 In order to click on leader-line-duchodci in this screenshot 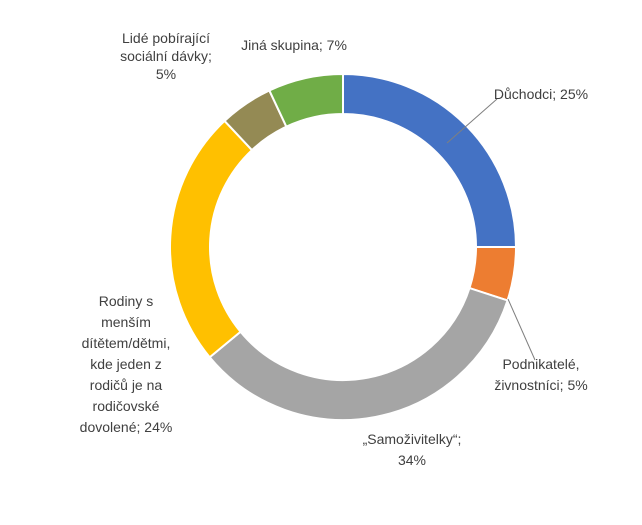, I will do `click(472, 121)`.